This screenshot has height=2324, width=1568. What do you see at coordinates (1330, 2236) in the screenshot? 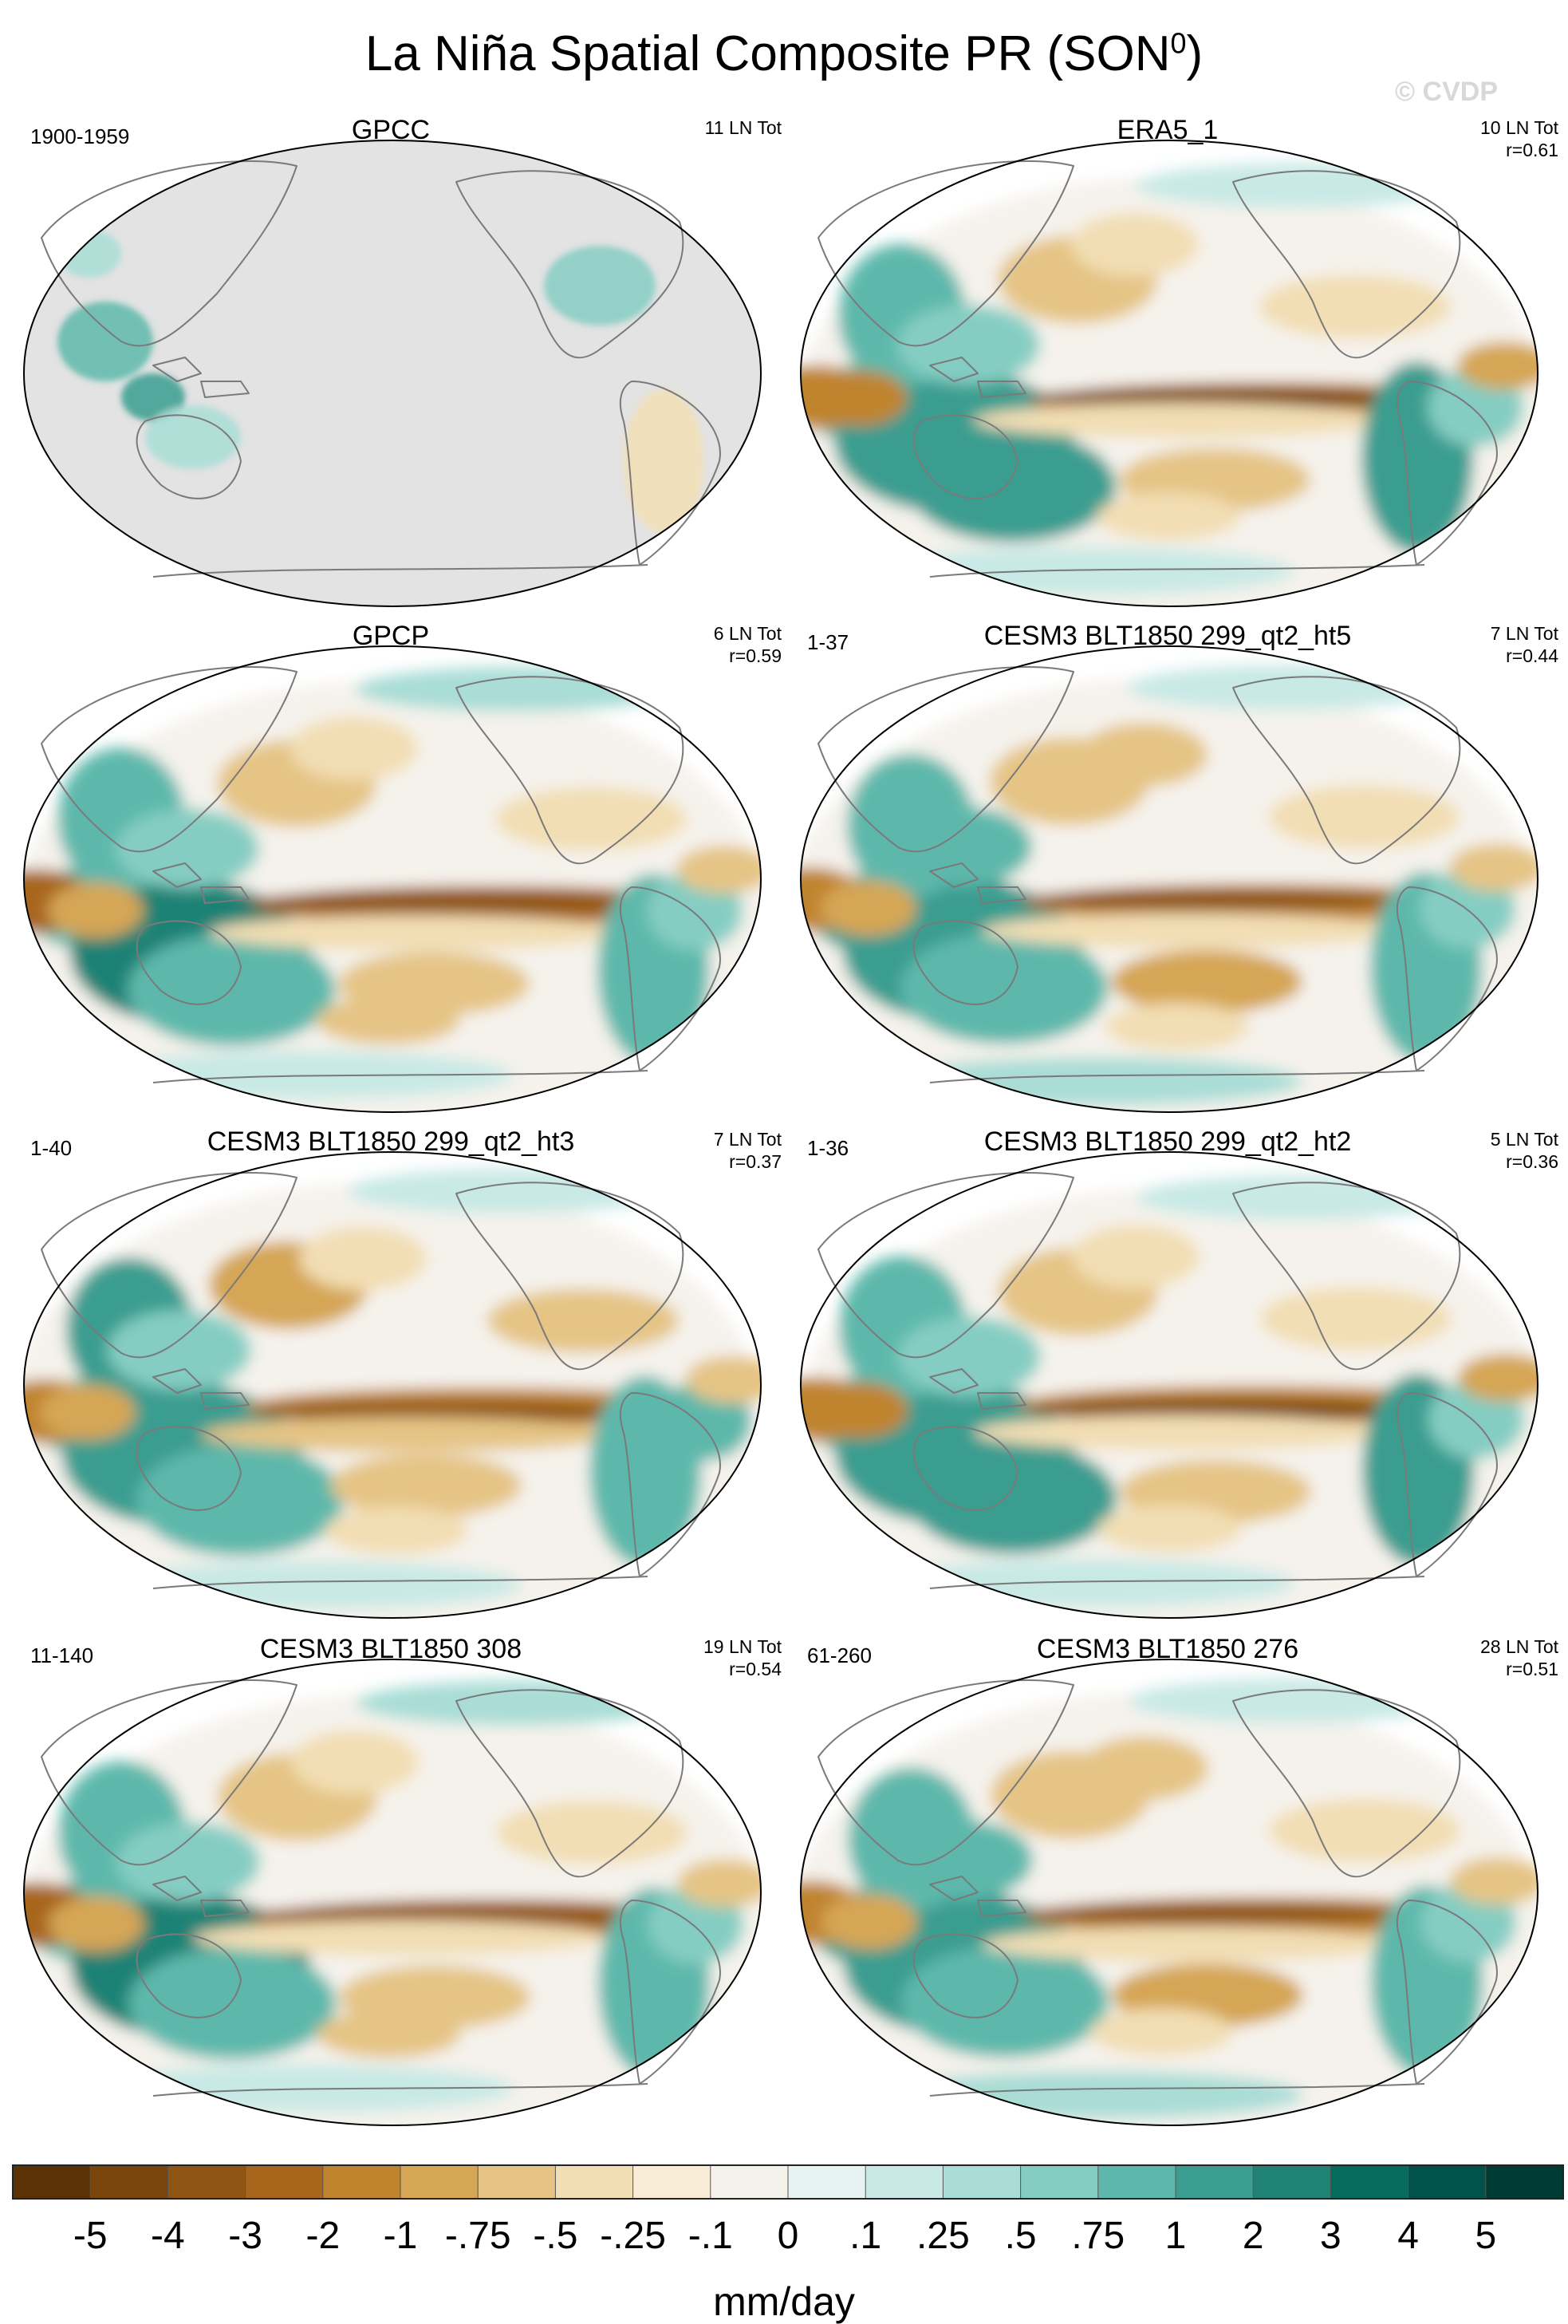
I see `colorbar-tick-label: 3` at bounding box center [1330, 2236].